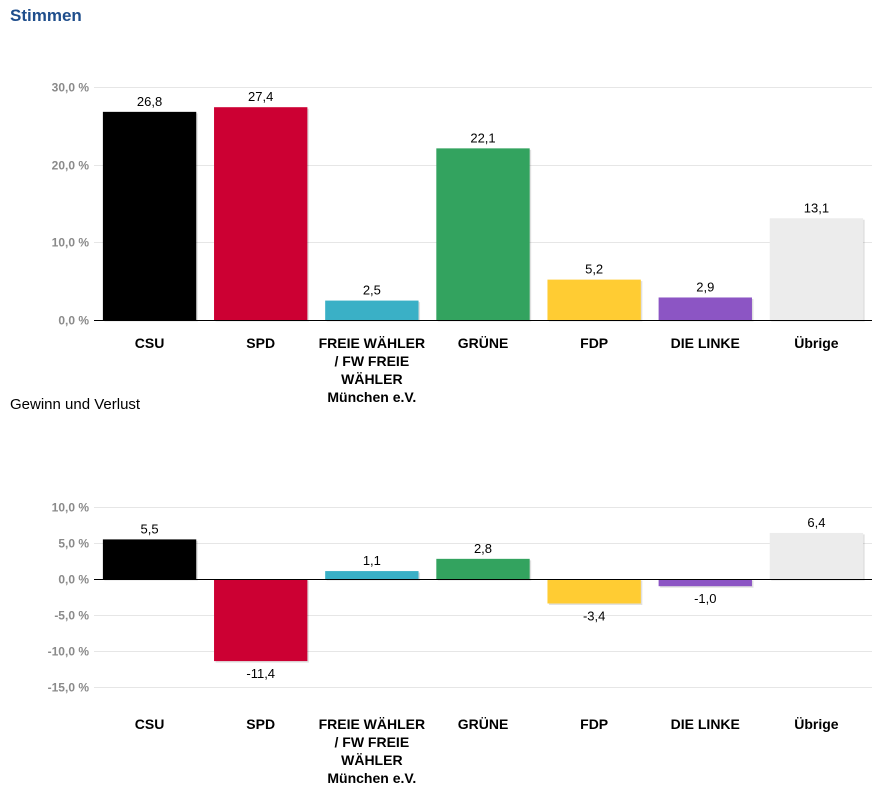 This screenshot has height=787, width=894. Describe the element at coordinates (71, 166) in the screenshot. I see `y-tick-label: 20,0 %` at that location.